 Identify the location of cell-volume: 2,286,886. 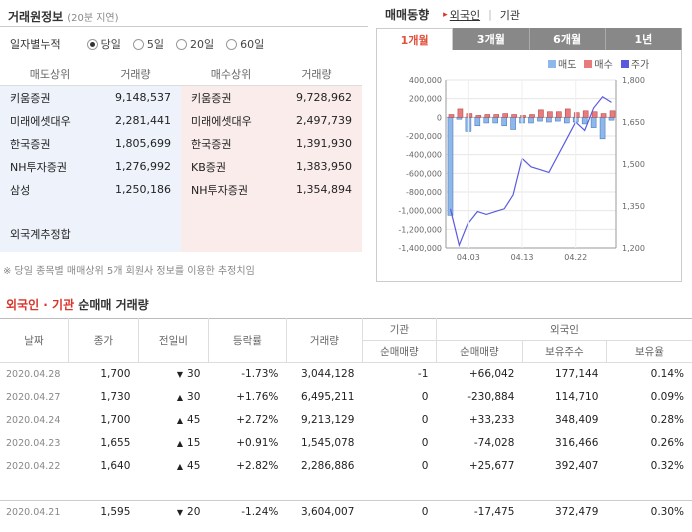
(327, 466).